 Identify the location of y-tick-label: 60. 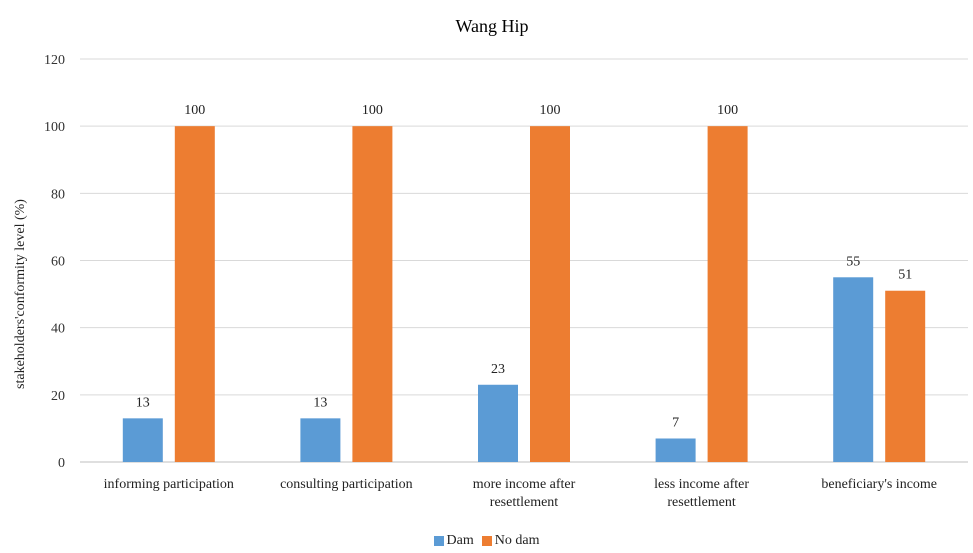
(58, 262).